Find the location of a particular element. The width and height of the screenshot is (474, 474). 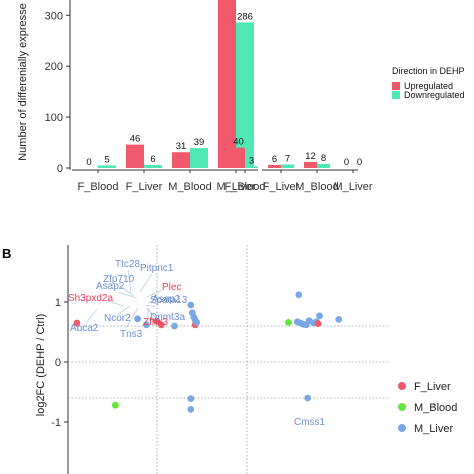

gene-label: Ncor2 is located at coordinates (117, 318).